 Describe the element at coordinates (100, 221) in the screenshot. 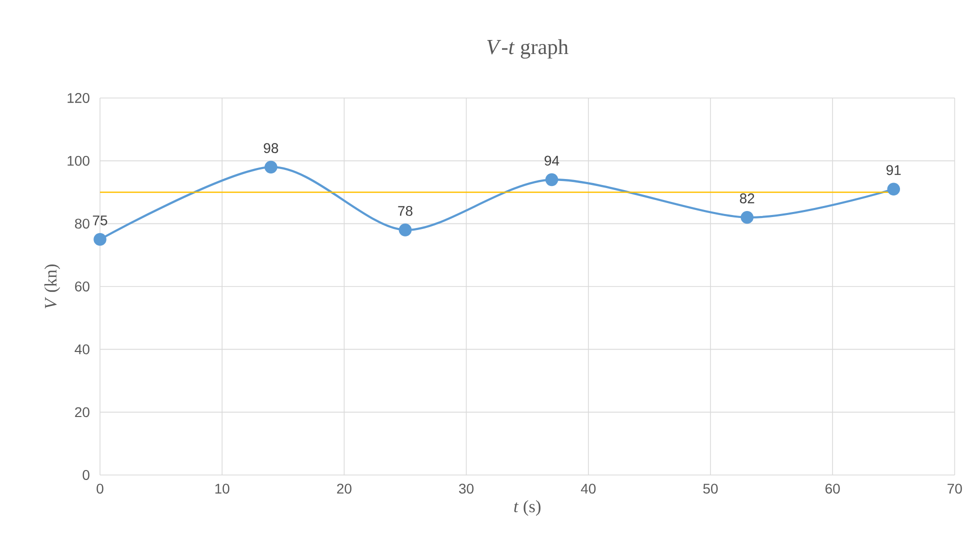

I see `data-label: 75` at that location.